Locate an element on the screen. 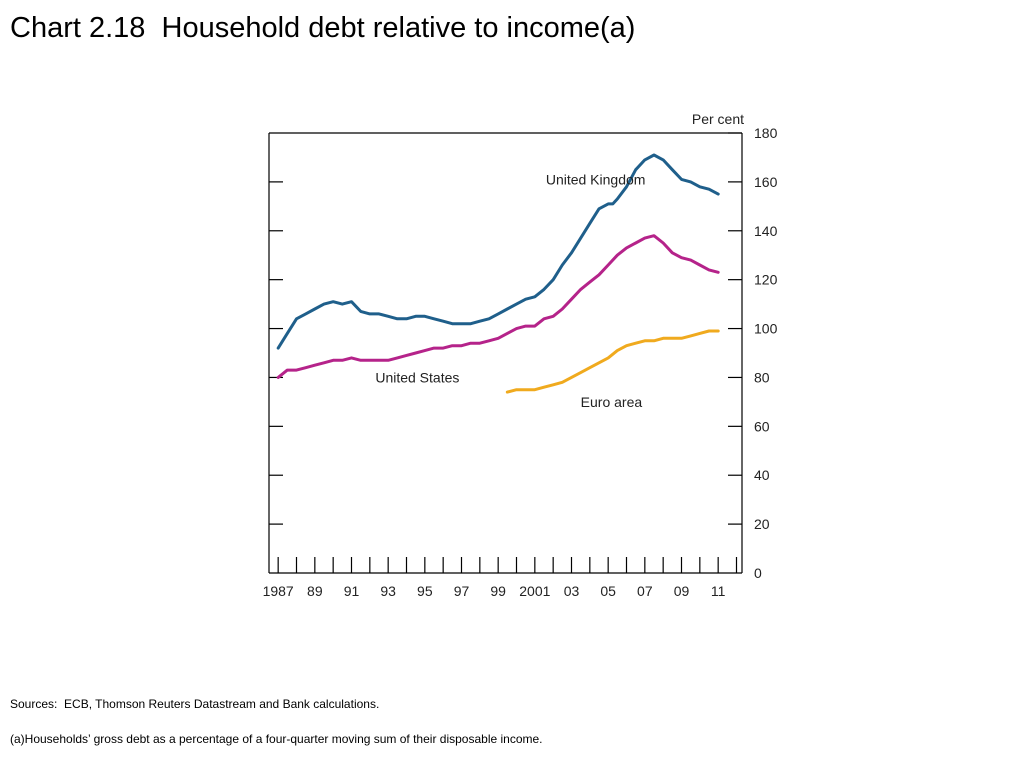  y-tick-label: 60 is located at coordinates (762, 426).